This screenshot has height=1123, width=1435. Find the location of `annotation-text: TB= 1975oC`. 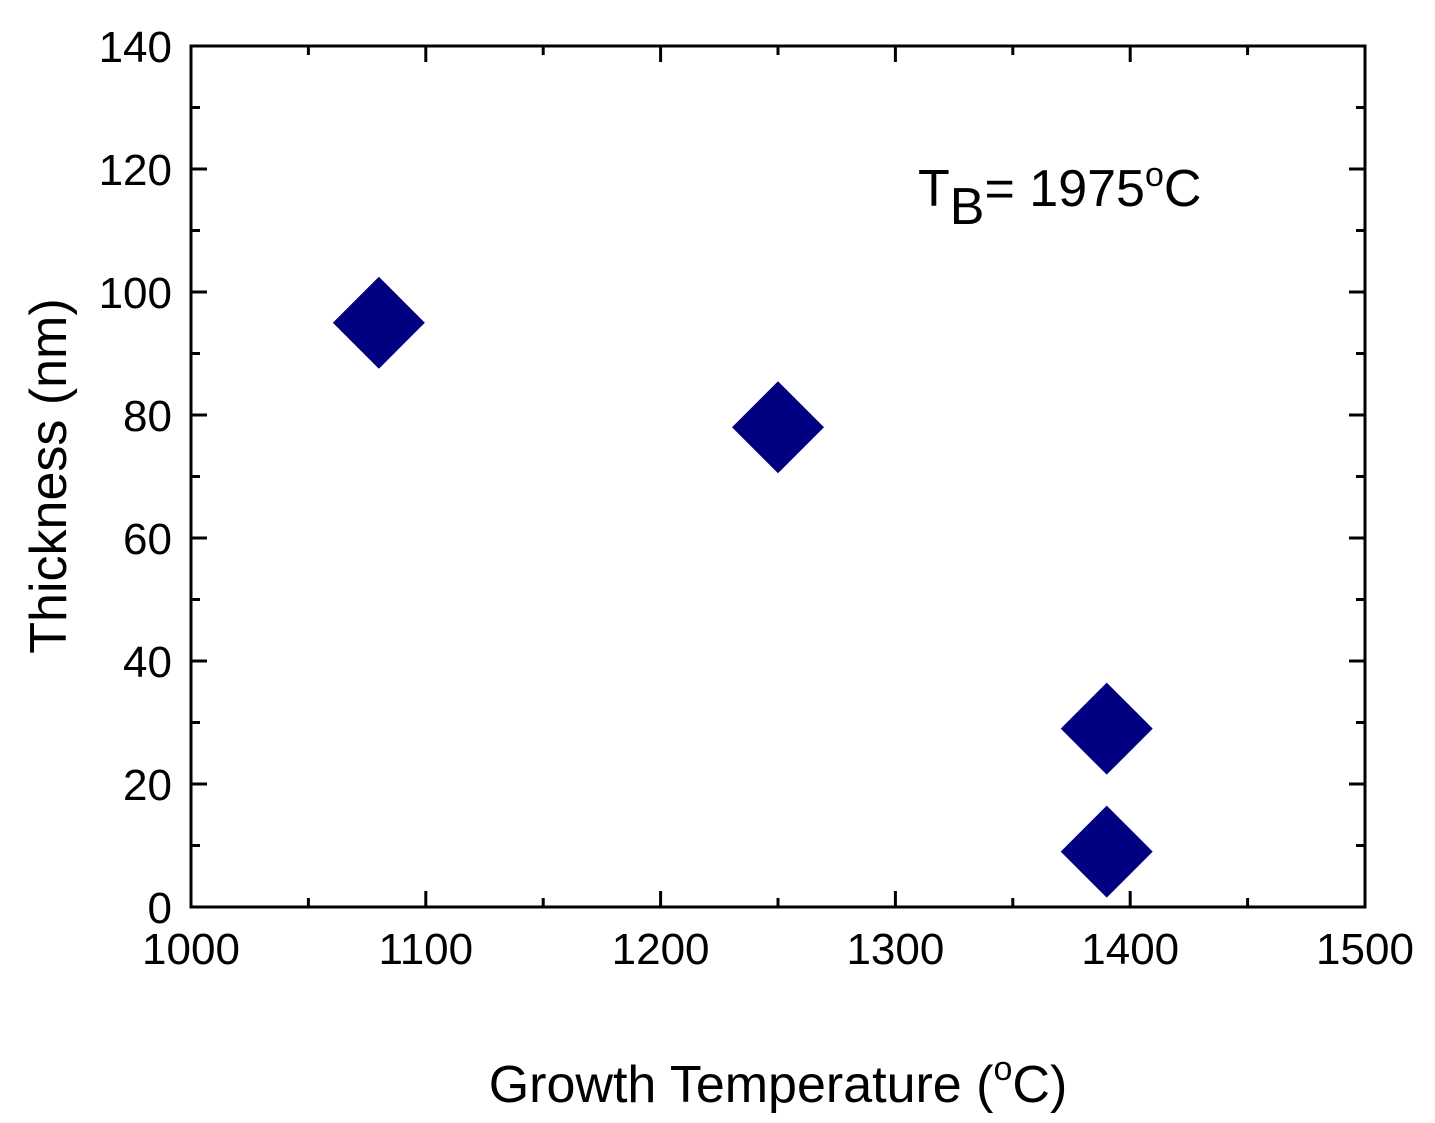

annotation-text: TB= 1975oC is located at coordinates (1059, 196).